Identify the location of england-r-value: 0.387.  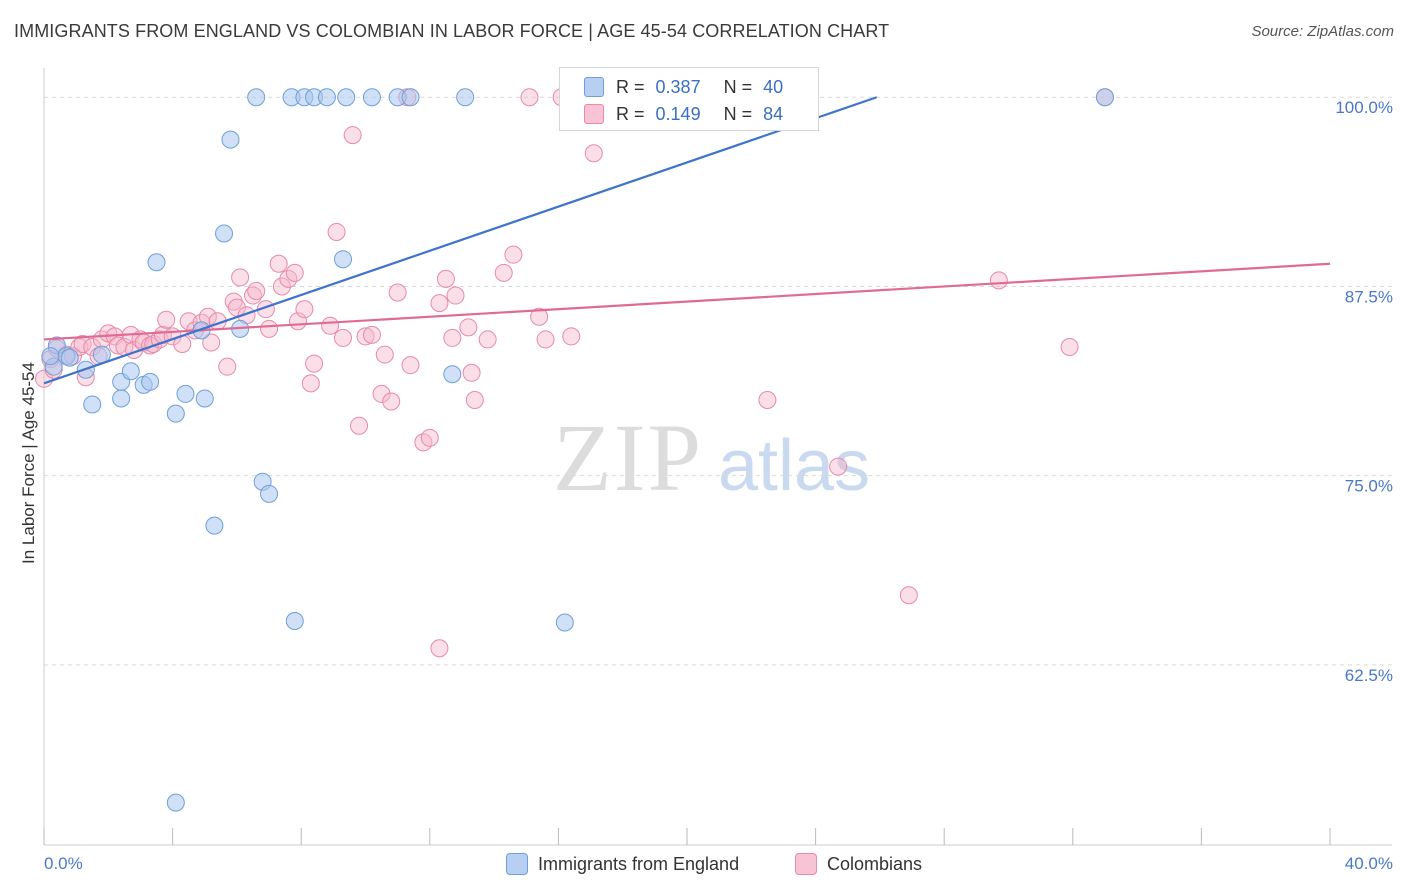
(678, 86).